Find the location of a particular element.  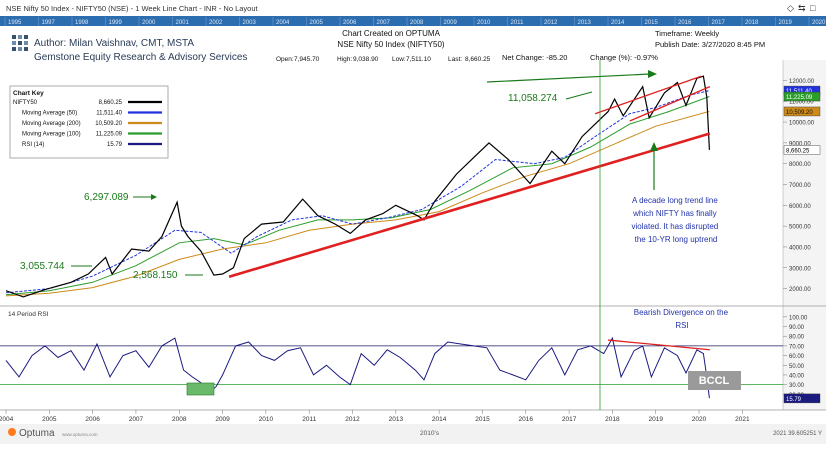

overview-year-label: 2004 is located at coordinates (283, 23).